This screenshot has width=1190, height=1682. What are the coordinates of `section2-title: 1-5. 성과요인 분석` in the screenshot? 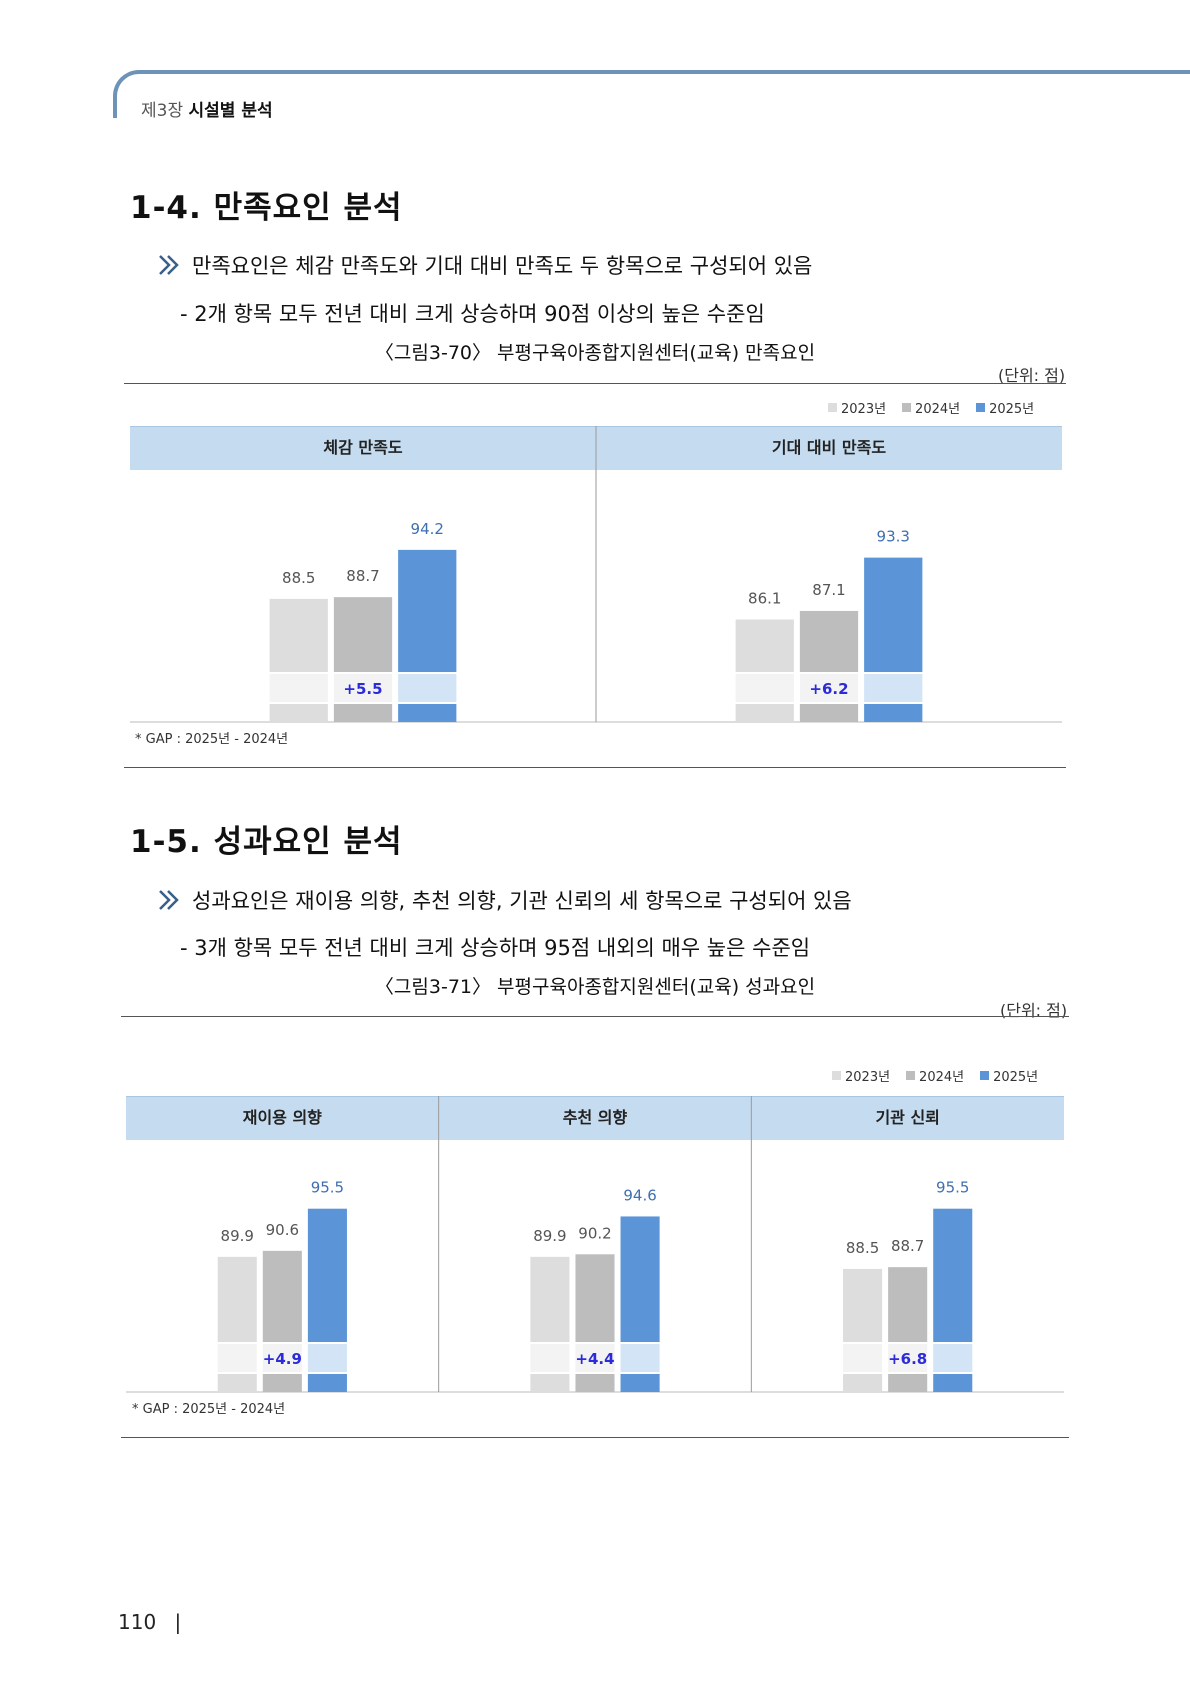 It's located at (266, 842).